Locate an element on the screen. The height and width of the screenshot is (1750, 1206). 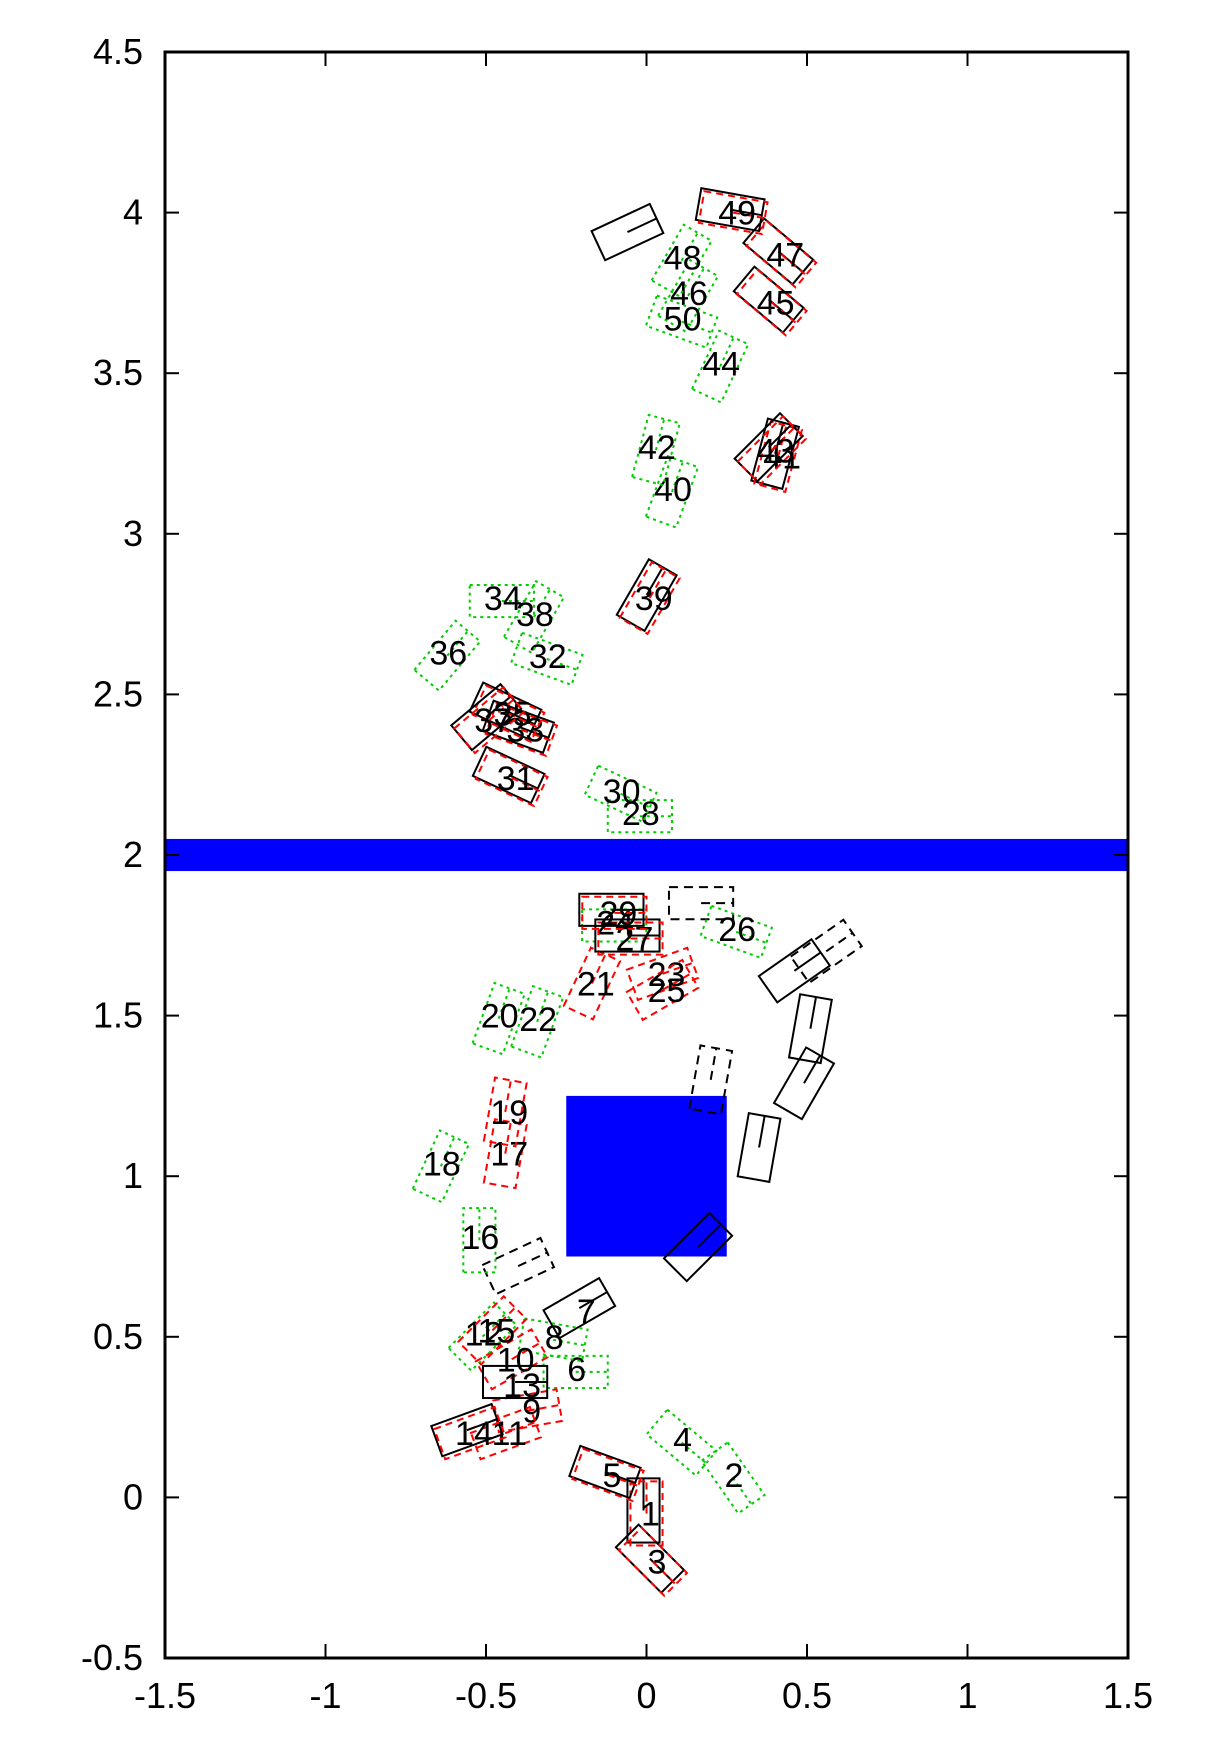
box-label: 49 is located at coordinates (737, 214).